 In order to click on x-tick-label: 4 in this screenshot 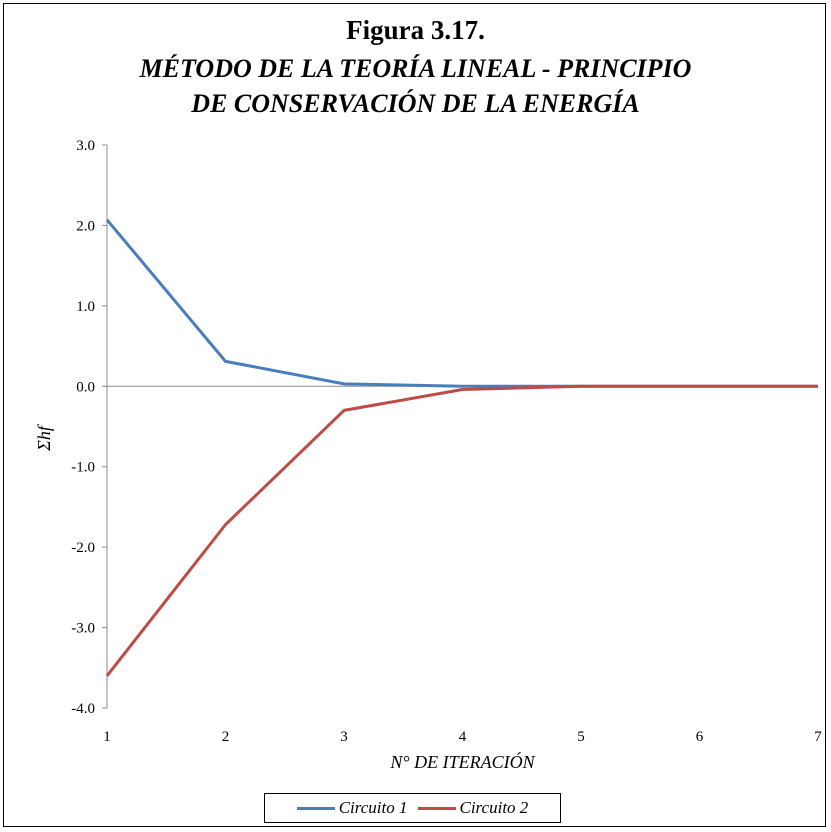, I will do `click(463, 737)`.